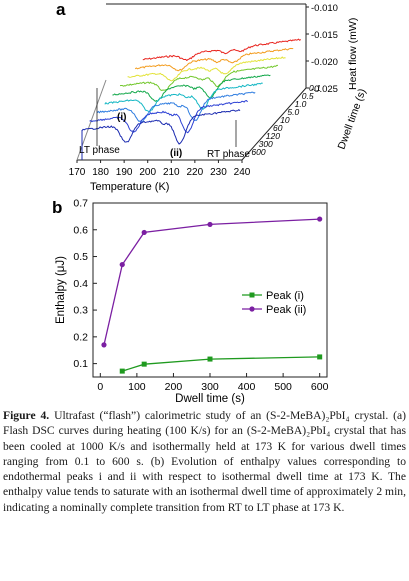 This screenshot has height=581, width=409. What do you see at coordinates (61, 290) in the screenshot?
I see `panel-b-y-label: Enthalpy (μJ)` at bounding box center [61, 290].